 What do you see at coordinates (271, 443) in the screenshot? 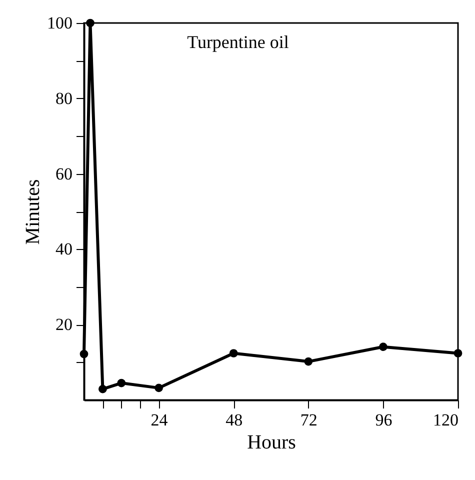
I see `x-axis-title: Hours` at bounding box center [271, 443].